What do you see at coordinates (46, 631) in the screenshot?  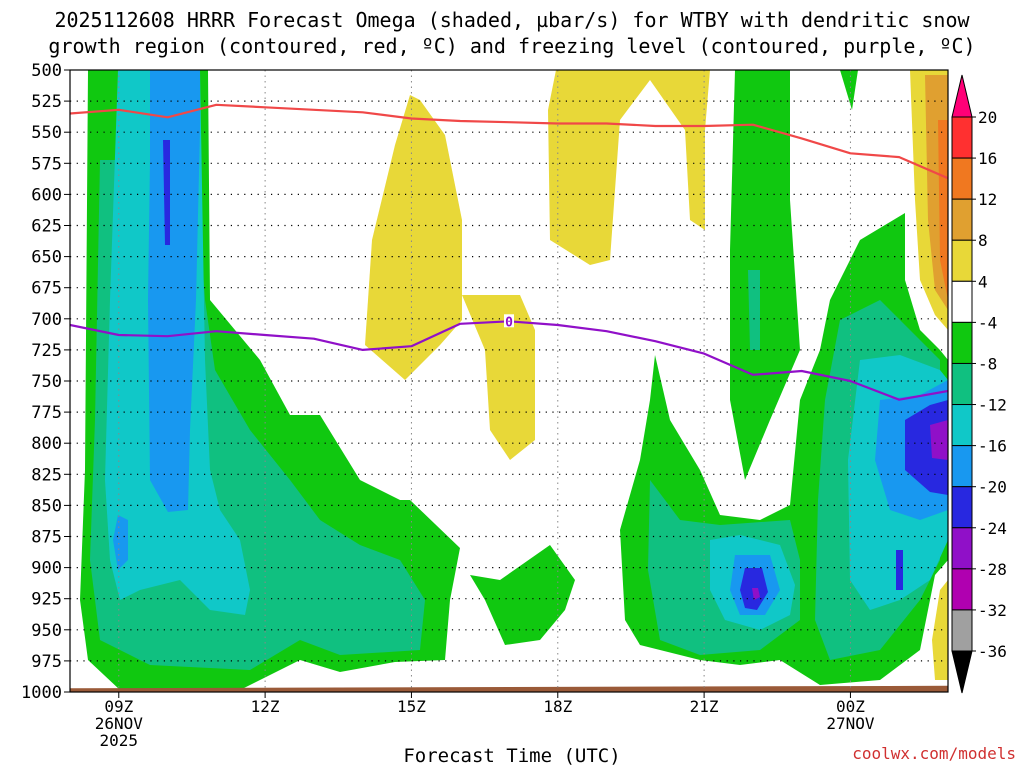 I see `y-tick-label: 950` at bounding box center [46, 631].